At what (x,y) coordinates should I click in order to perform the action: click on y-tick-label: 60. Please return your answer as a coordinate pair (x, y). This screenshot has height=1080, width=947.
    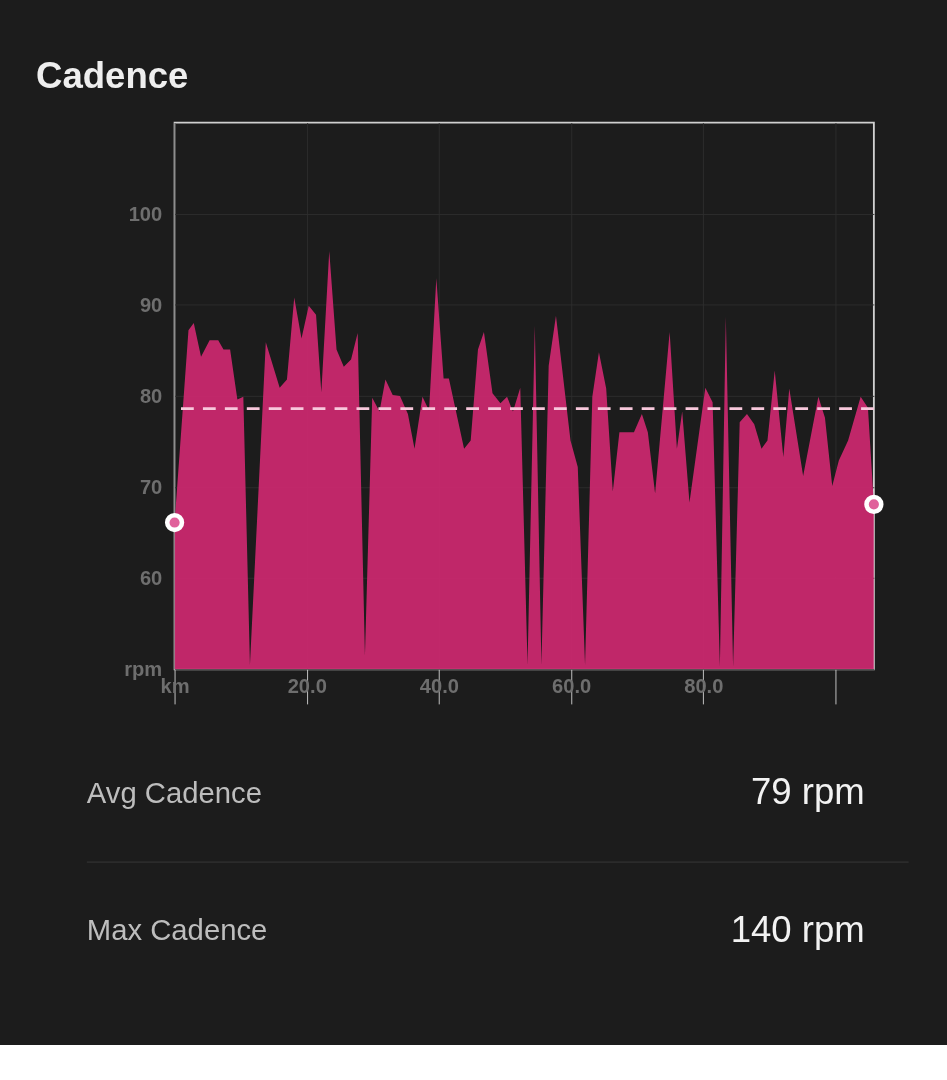
    Looking at the image, I should click on (151, 577).